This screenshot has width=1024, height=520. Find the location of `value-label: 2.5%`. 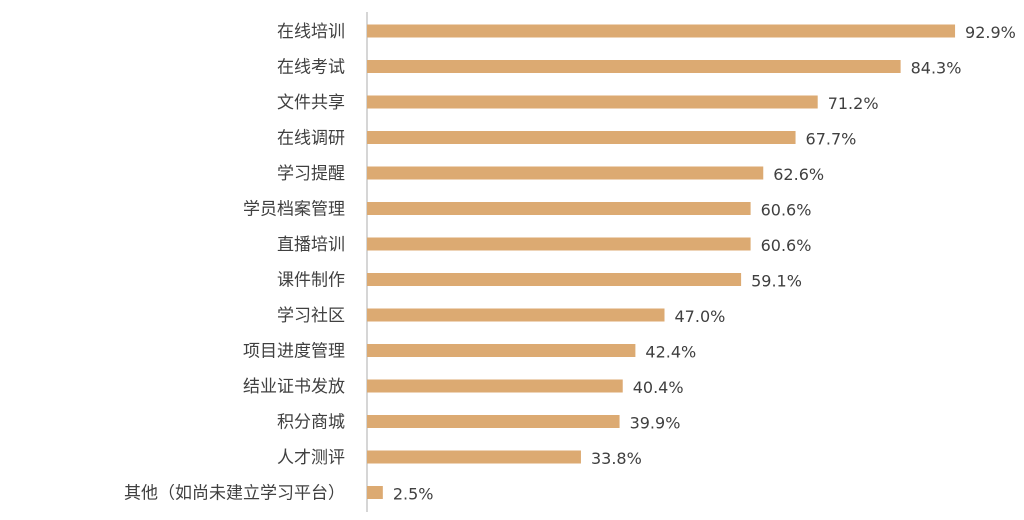

value-label: 2.5% is located at coordinates (413, 494).